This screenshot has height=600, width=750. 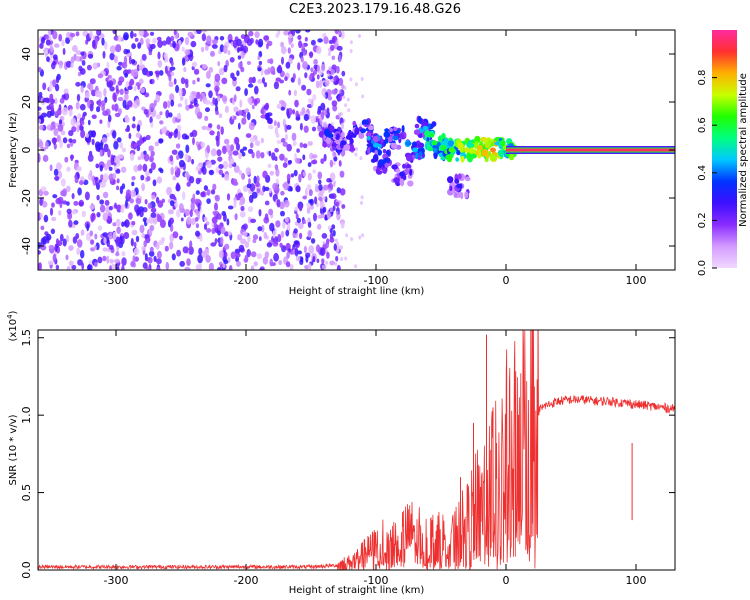 I want to click on colorbar-tick-label: 0.6, so click(x=702, y=125).